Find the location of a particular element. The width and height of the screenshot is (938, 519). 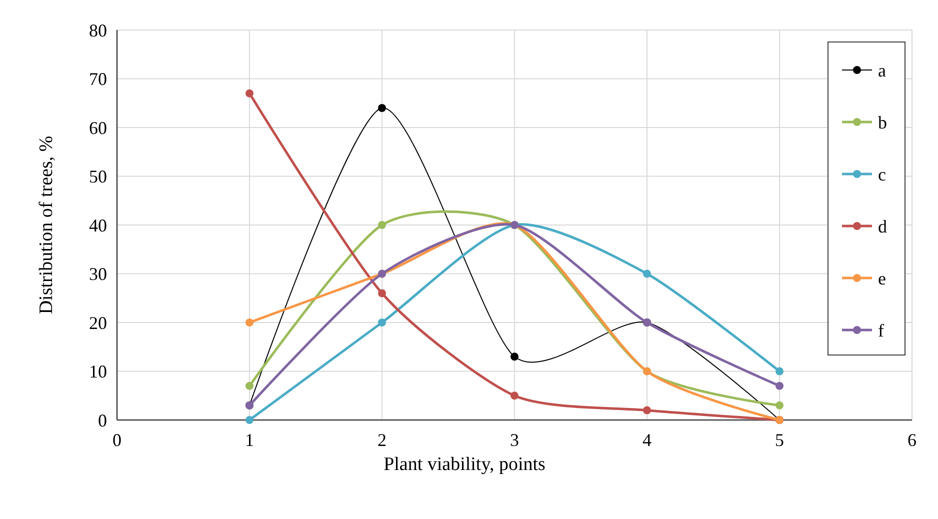

y-tick-label: 40 is located at coordinates (98, 225).